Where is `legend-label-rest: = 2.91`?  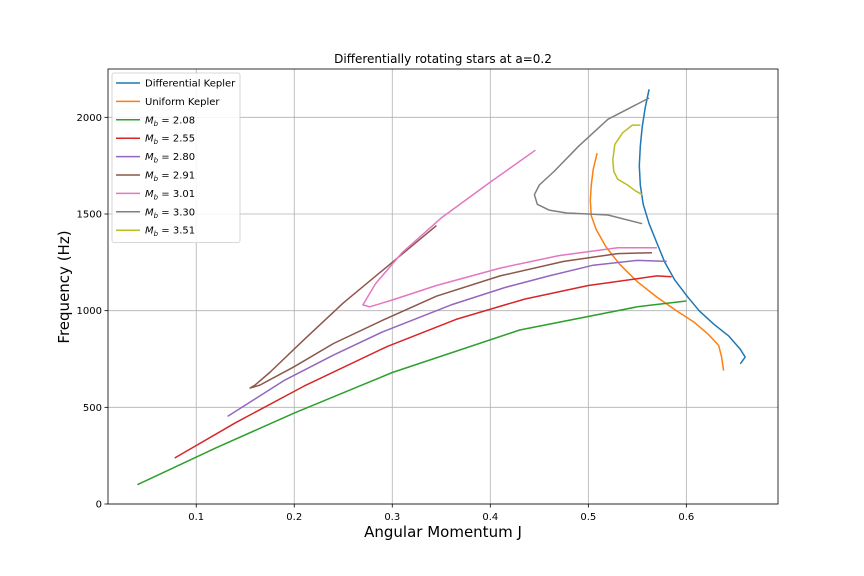
legend-label-rest: = 2.91 is located at coordinates (176, 176).